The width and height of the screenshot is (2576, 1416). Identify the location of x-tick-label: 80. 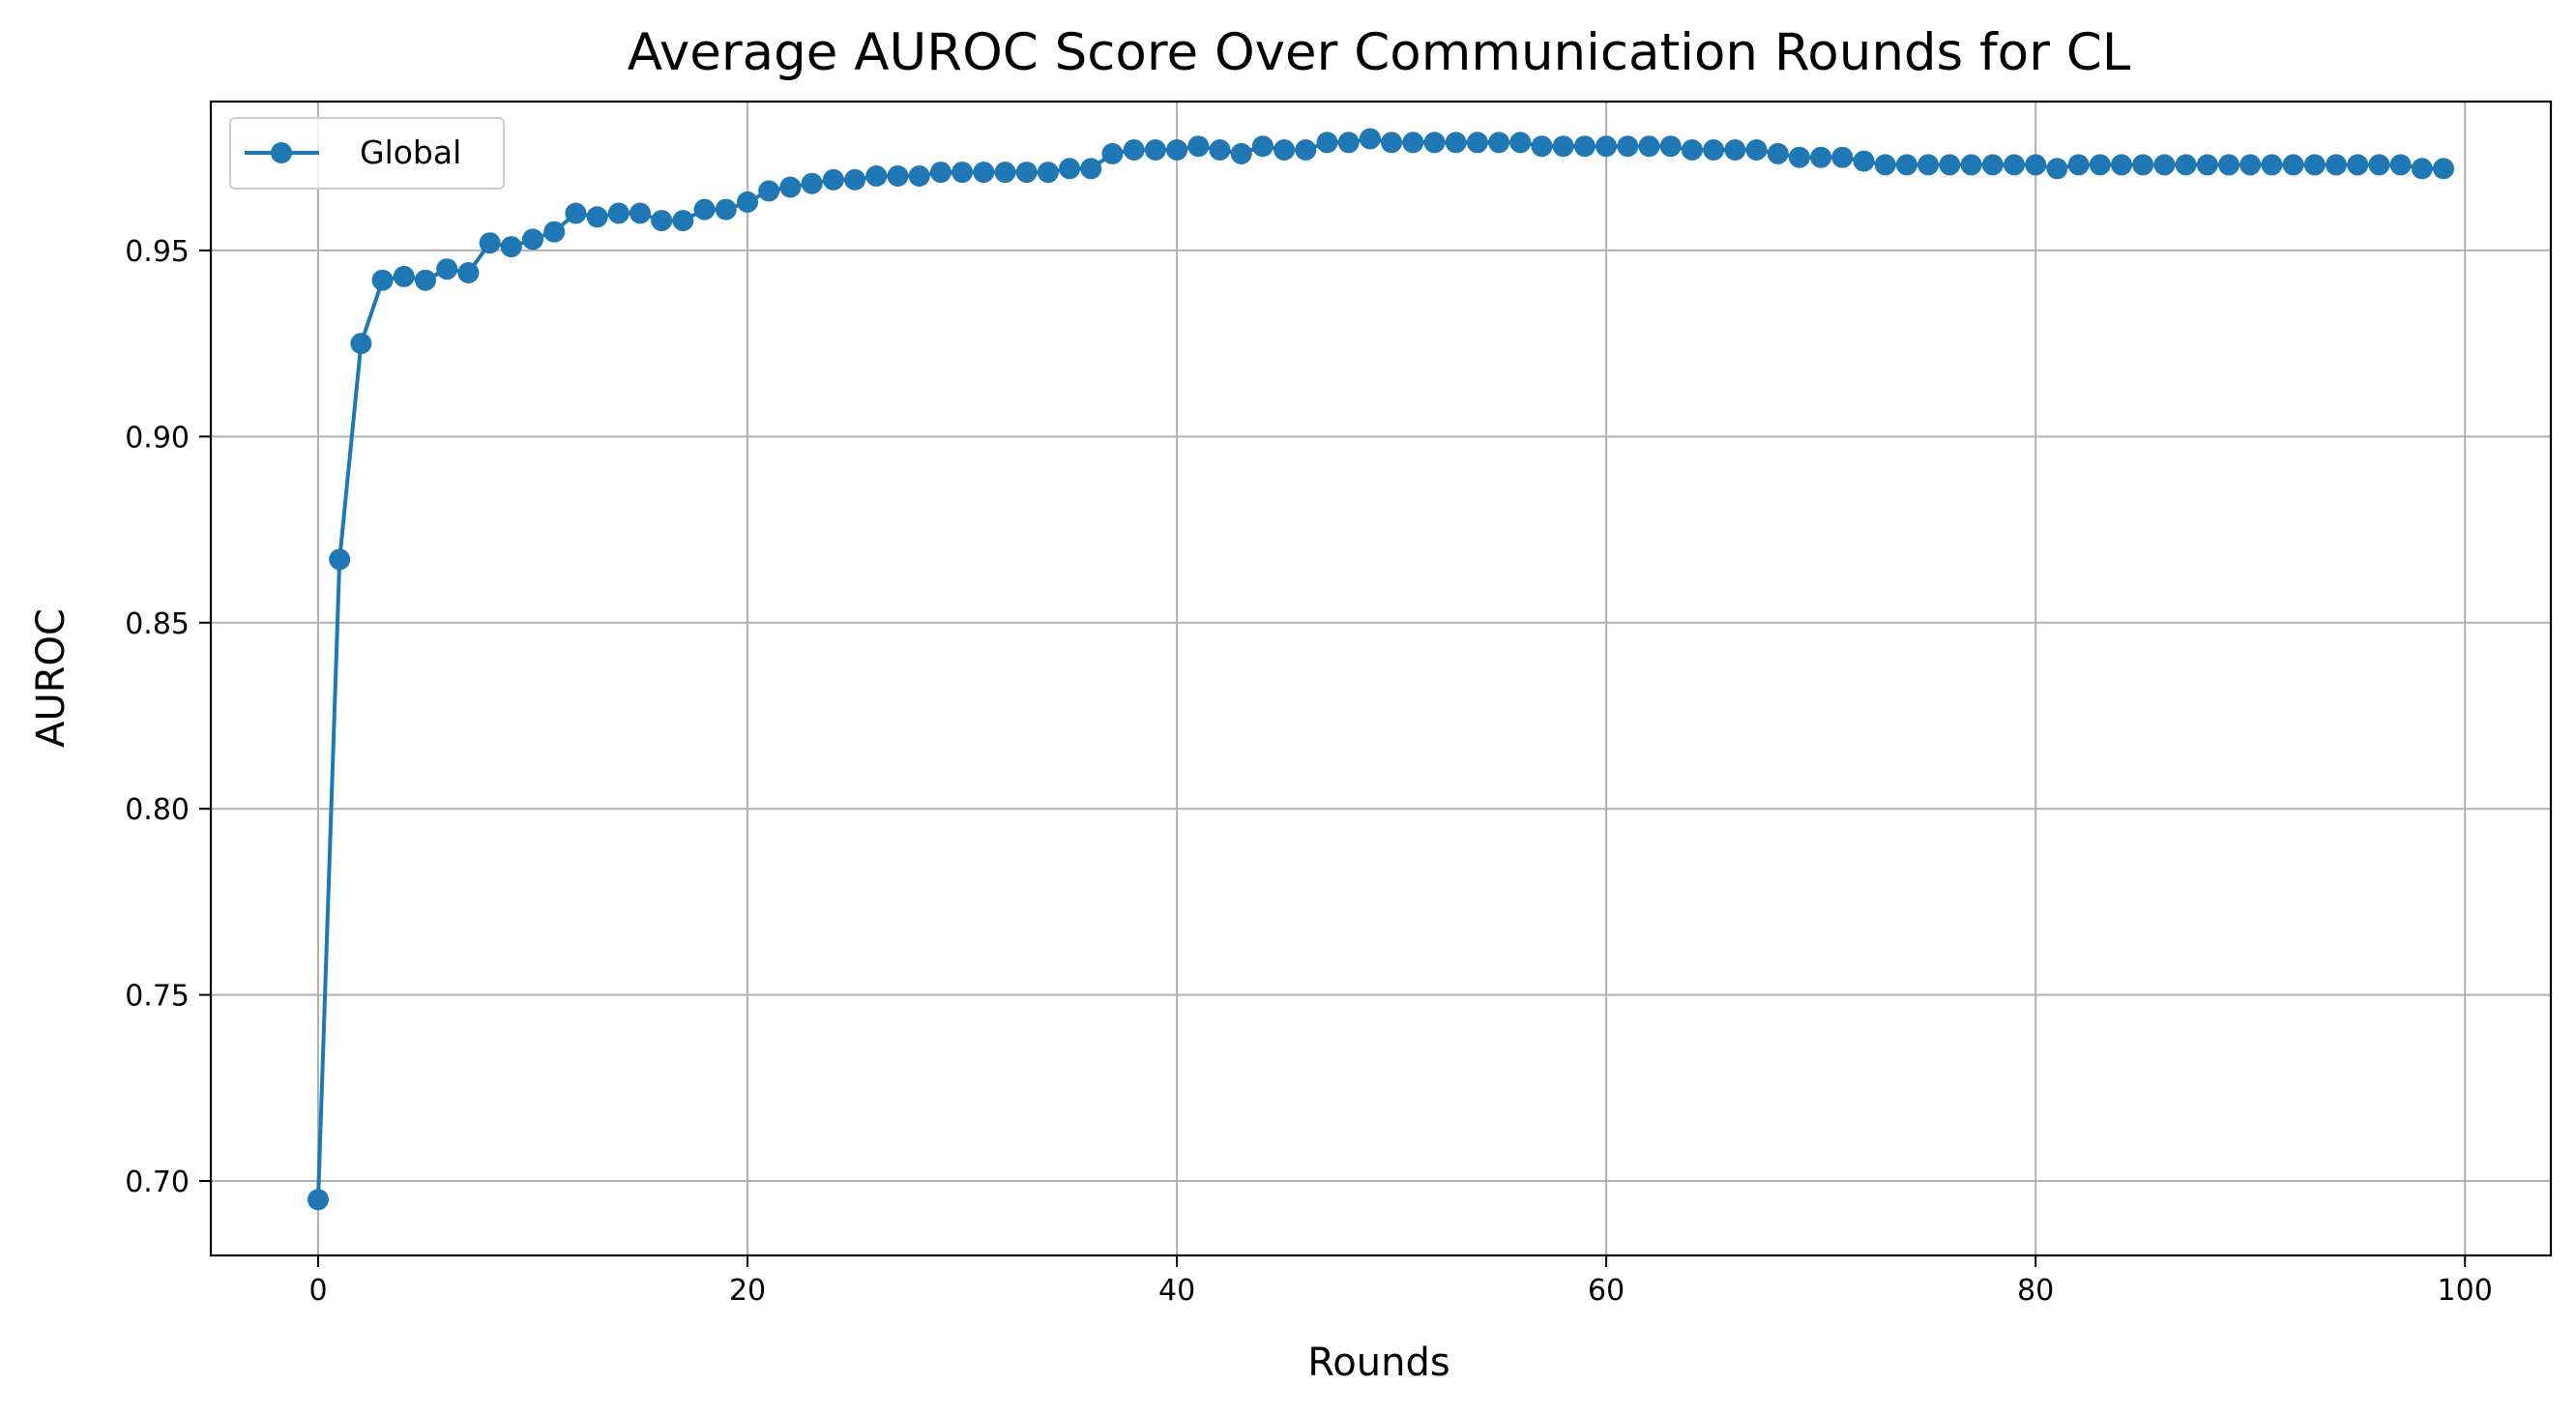
(2035, 1291).